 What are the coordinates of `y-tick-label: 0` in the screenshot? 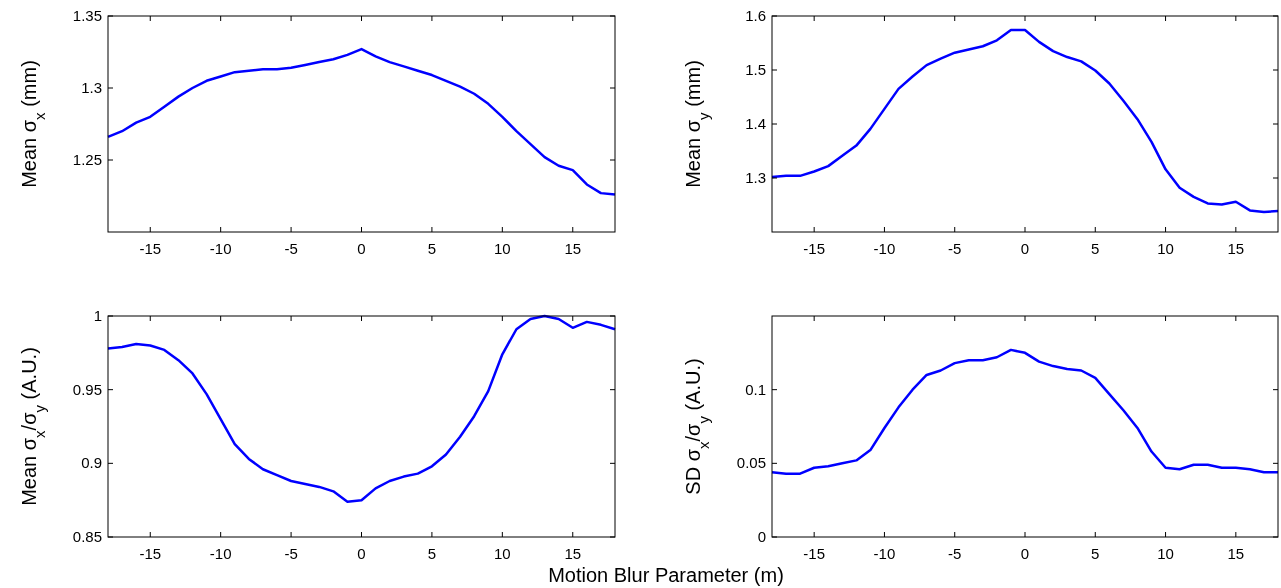 It's located at (761, 536).